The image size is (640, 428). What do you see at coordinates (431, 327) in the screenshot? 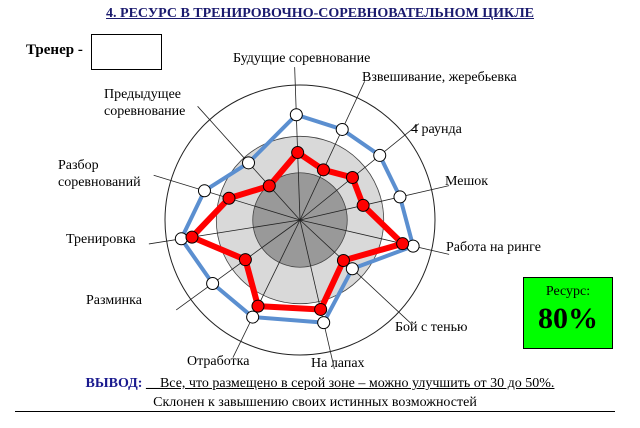
I see `axis-label: Бой с тенью` at bounding box center [431, 327].